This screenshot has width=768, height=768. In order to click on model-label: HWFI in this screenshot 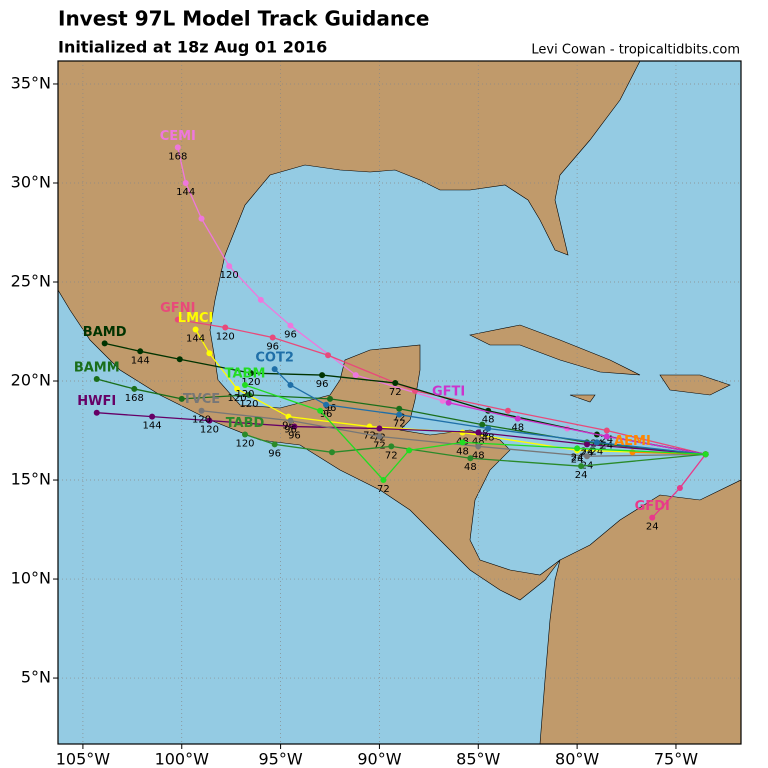, I will do `click(96, 401)`.